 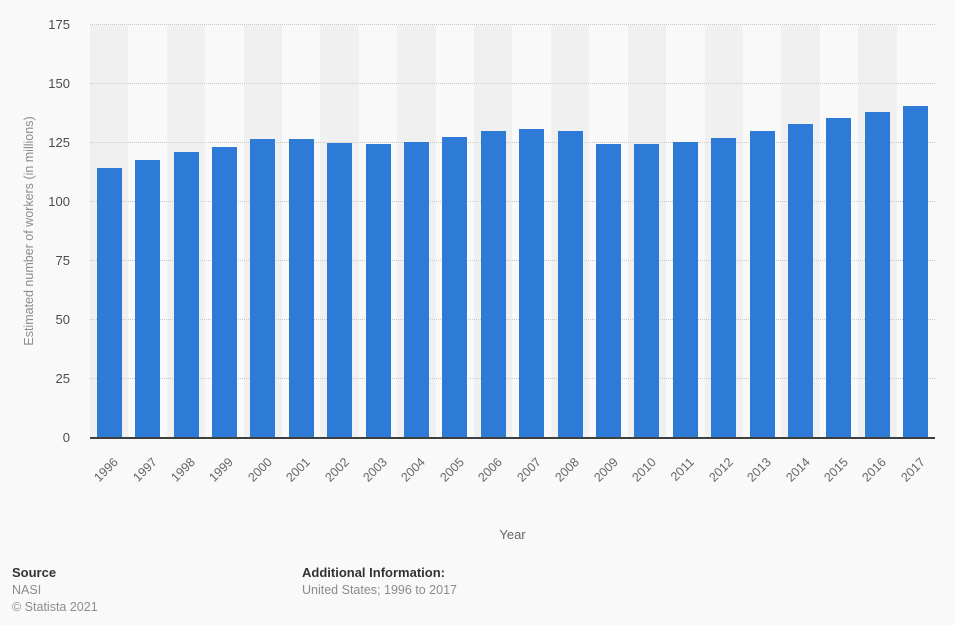 What do you see at coordinates (647, 291) in the screenshot?
I see `bar-2010` at bounding box center [647, 291].